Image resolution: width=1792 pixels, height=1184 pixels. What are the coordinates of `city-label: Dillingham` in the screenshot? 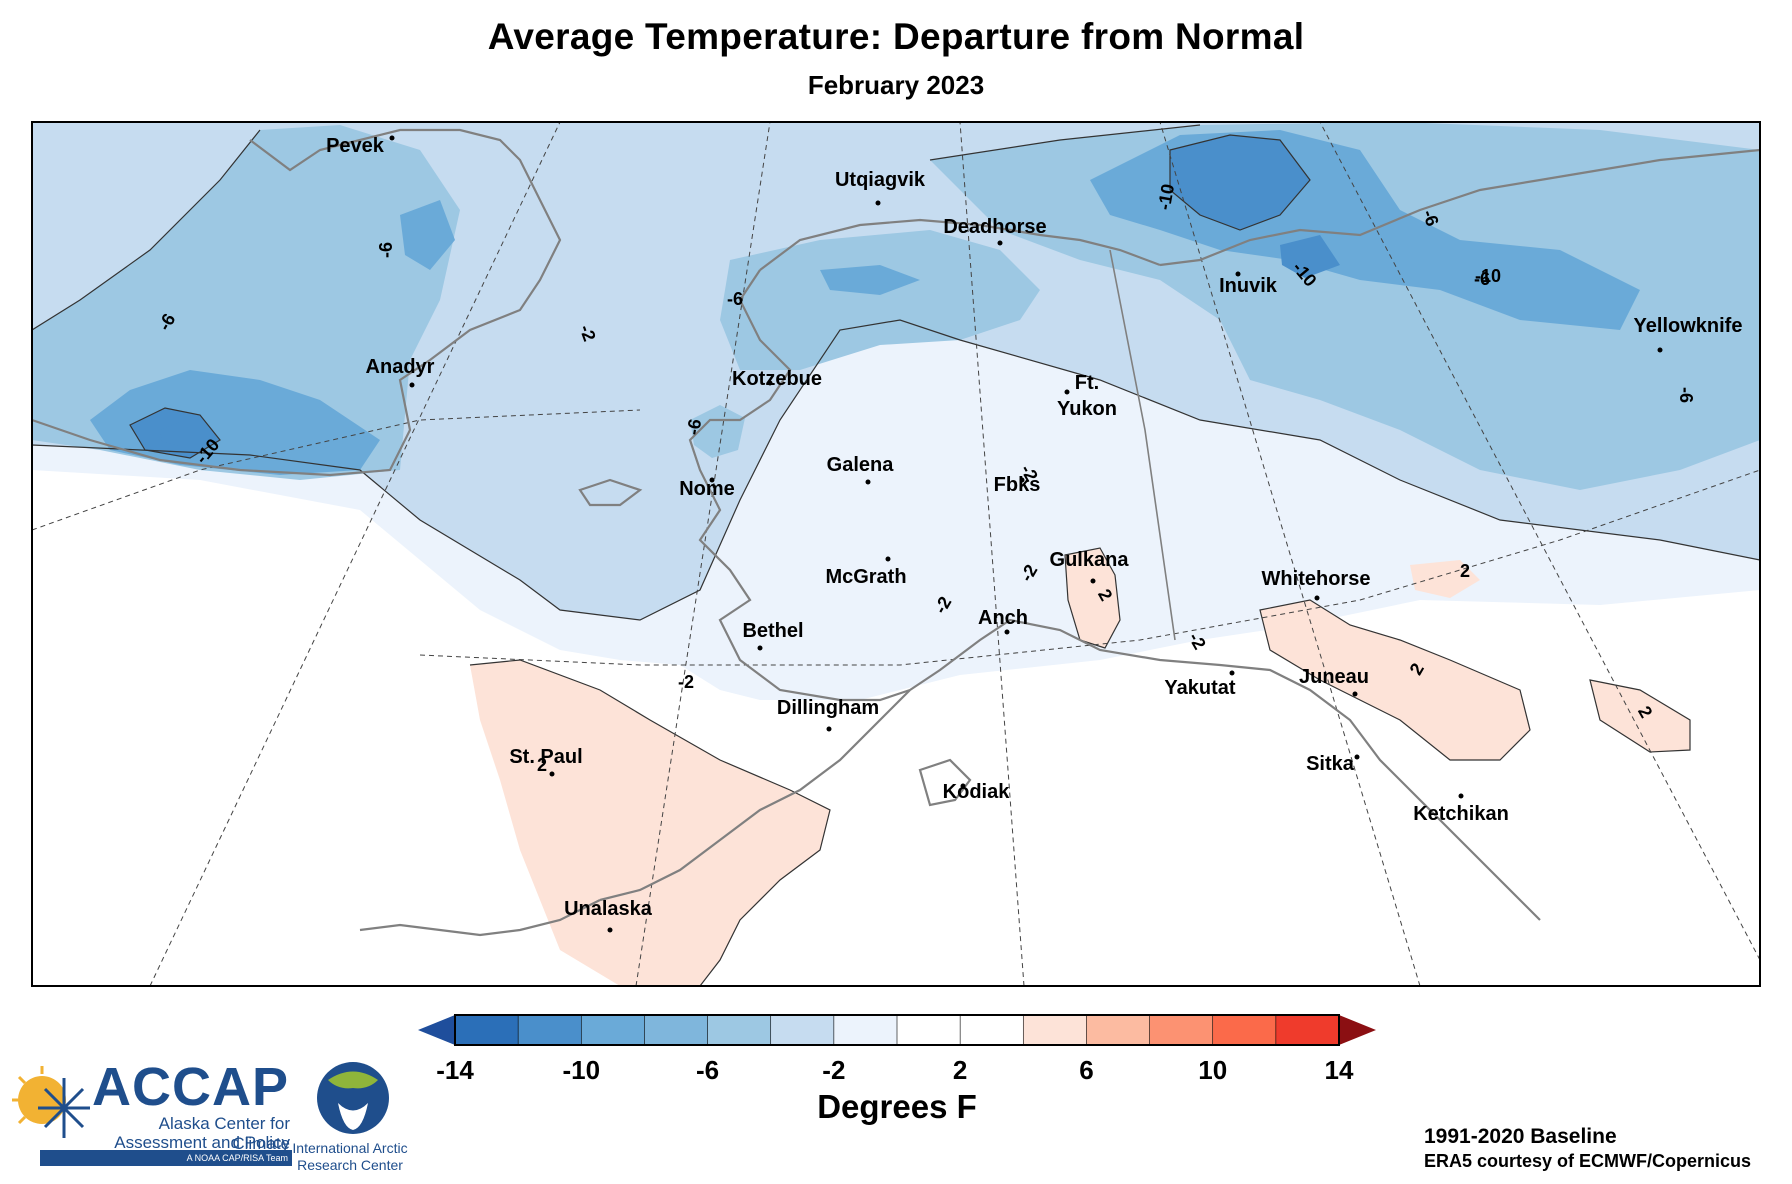 It's located at (828, 708).